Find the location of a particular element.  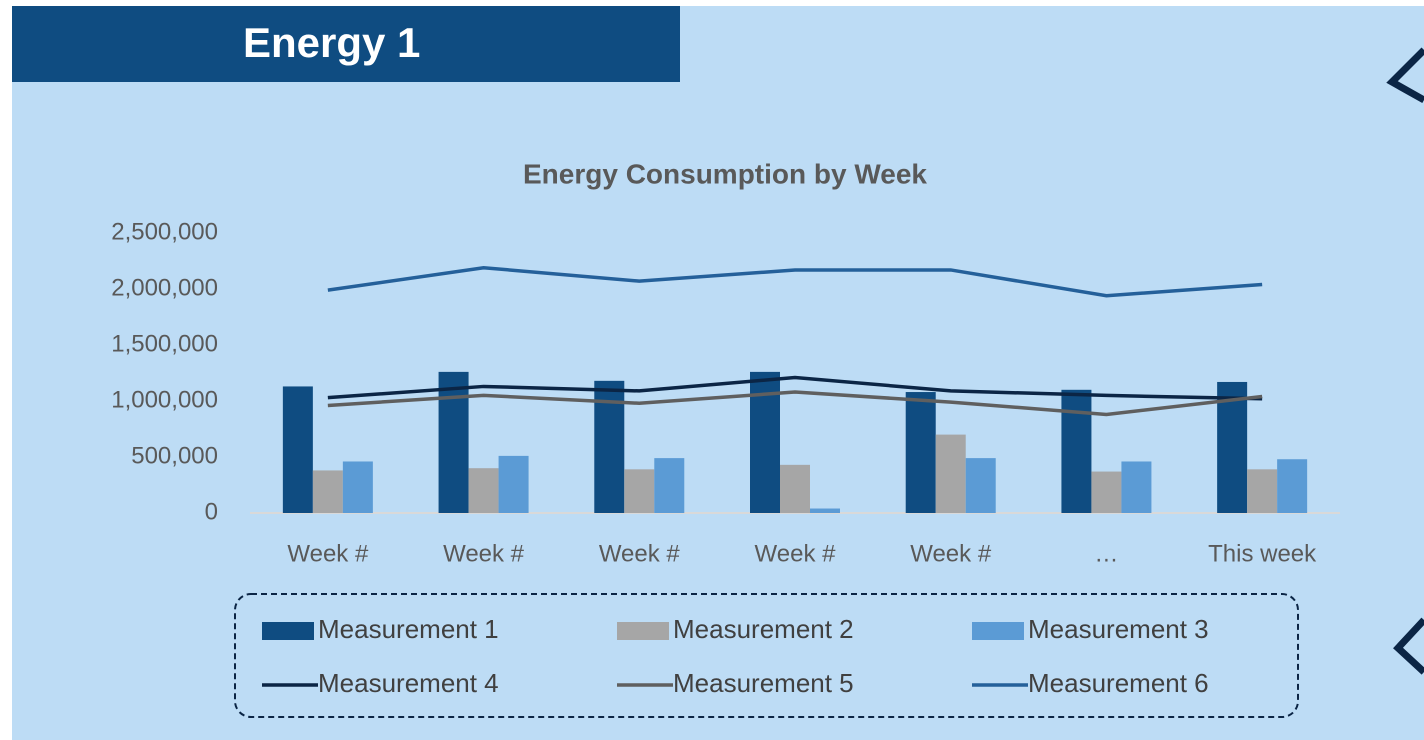

y-tick-label: 2,000,000 is located at coordinates (164, 287).